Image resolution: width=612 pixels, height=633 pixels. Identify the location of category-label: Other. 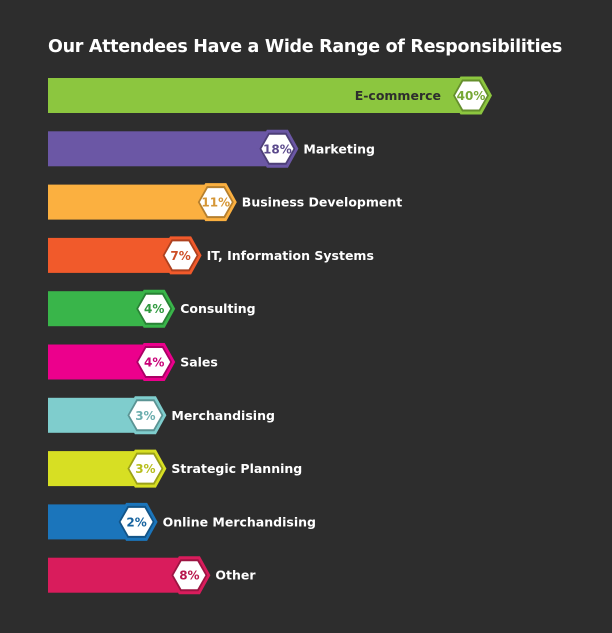
(235, 575).